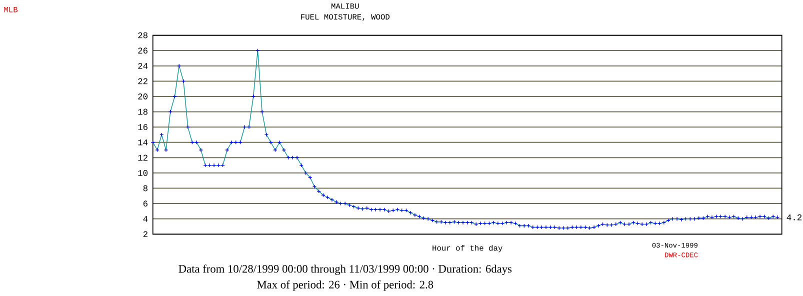 The image size is (803, 296). What do you see at coordinates (145, 234) in the screenshot?
I see `y-tick-label: 2` at bounding box center [145, 234].